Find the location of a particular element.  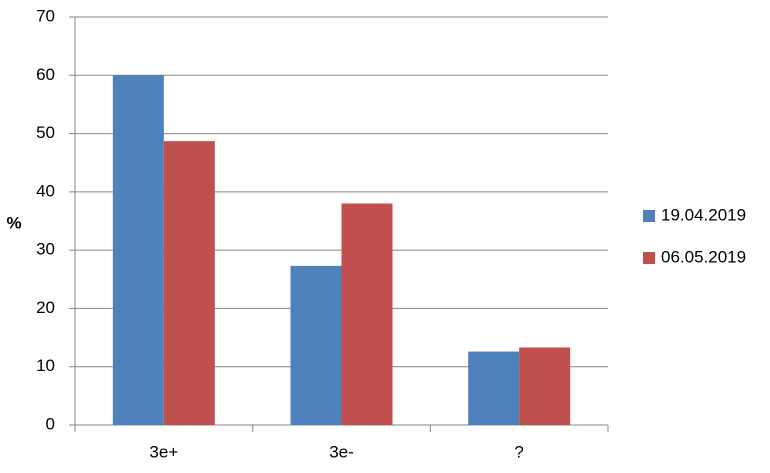

y-axis-label: % is located at coordinates (13, 222).